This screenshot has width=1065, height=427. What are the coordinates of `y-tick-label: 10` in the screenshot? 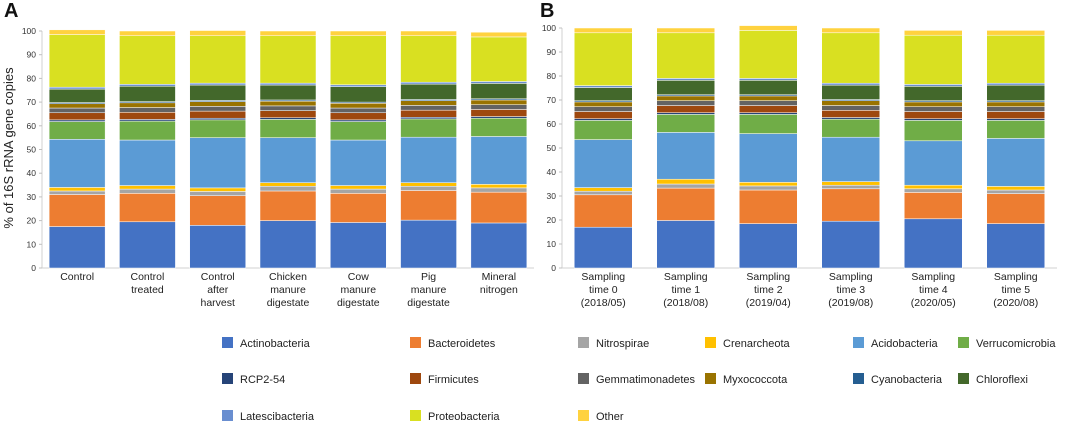 It's located at (32, 244).